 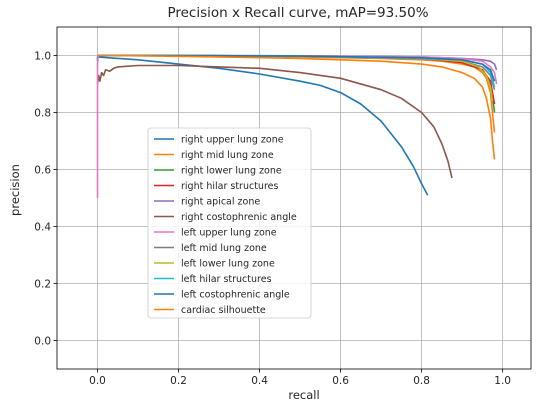 What do you see at coordinates (178, 381) in the screenshot?
I see `x-tick-label: 0.2` at bounding box center [178, 381].